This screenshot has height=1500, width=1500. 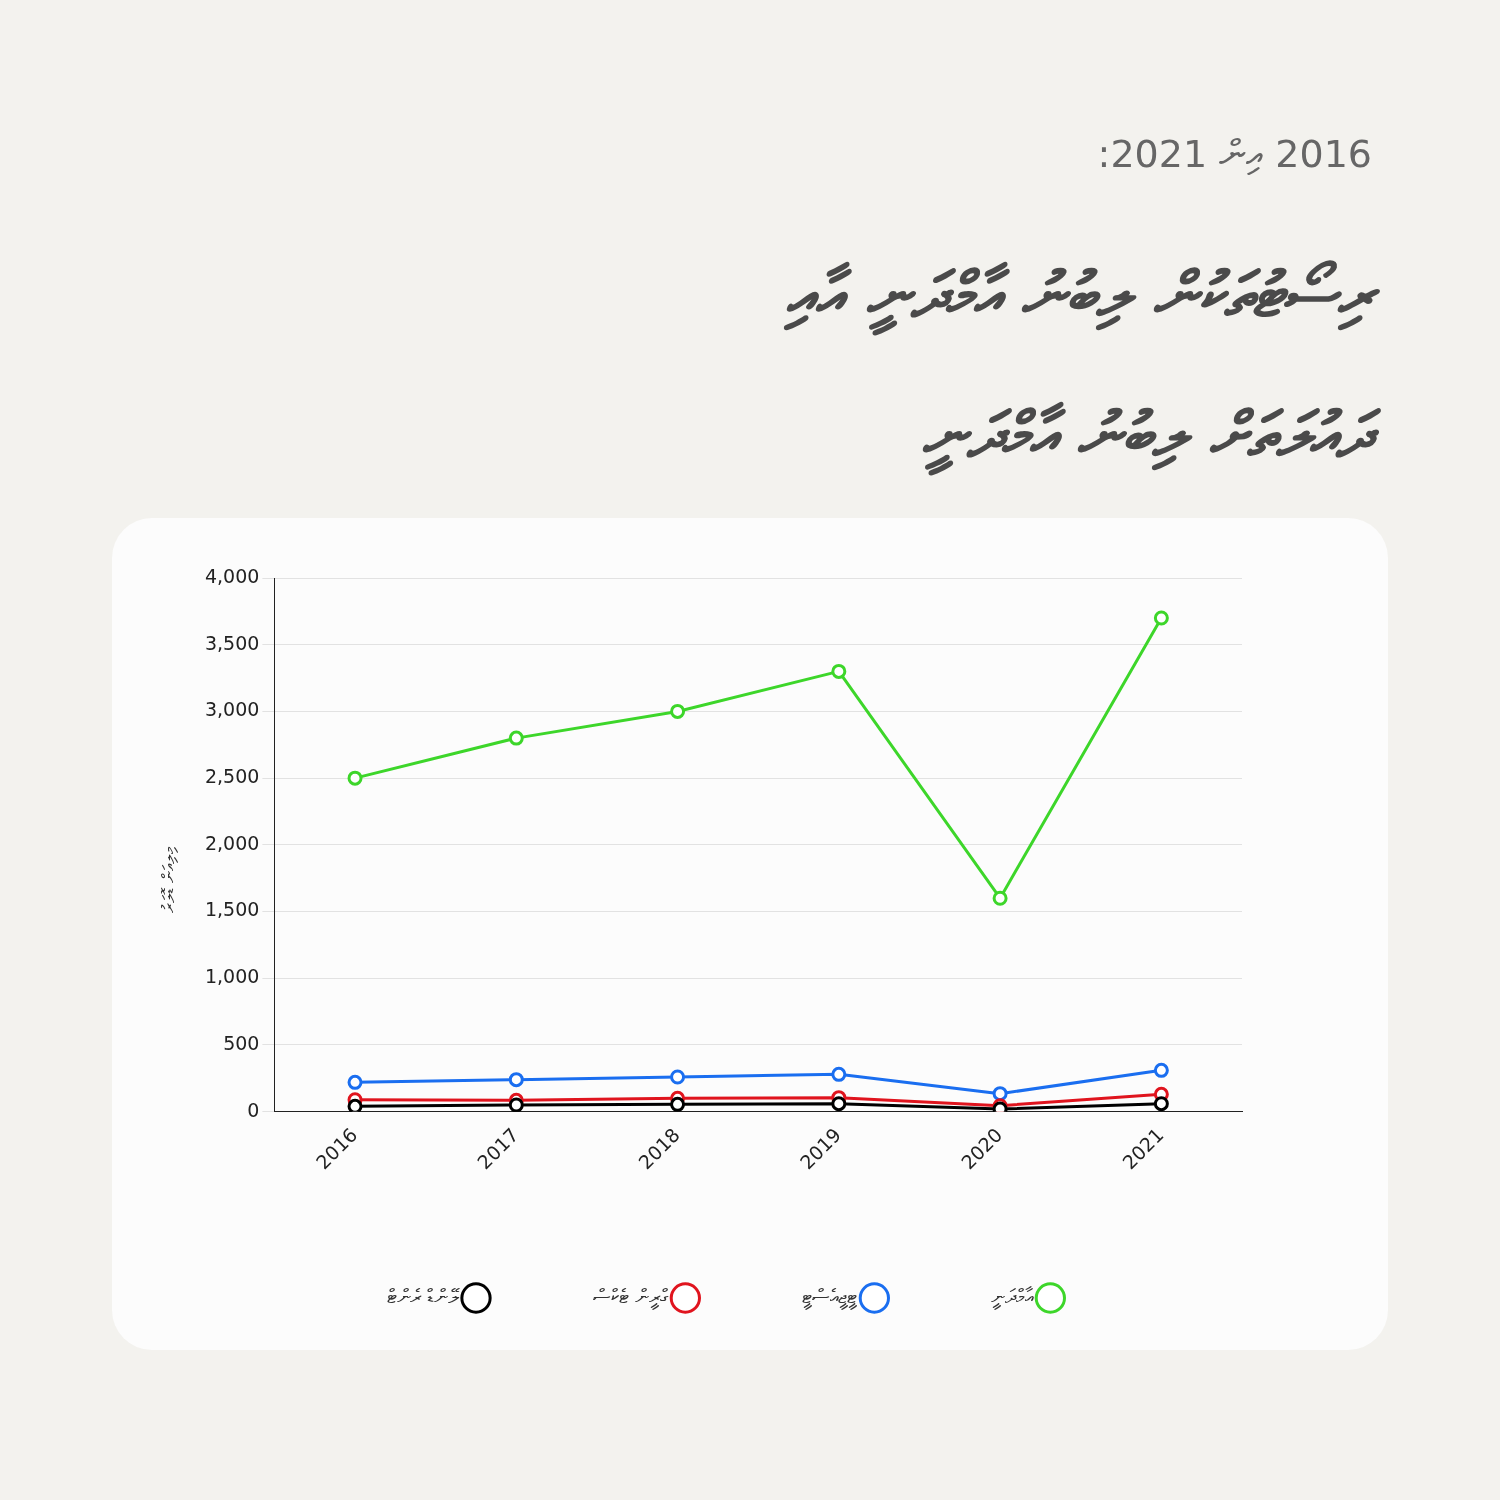 I want to click on y-axis-title: މިލިއަން ޑޮލަރު, so click(x=168, y=880).